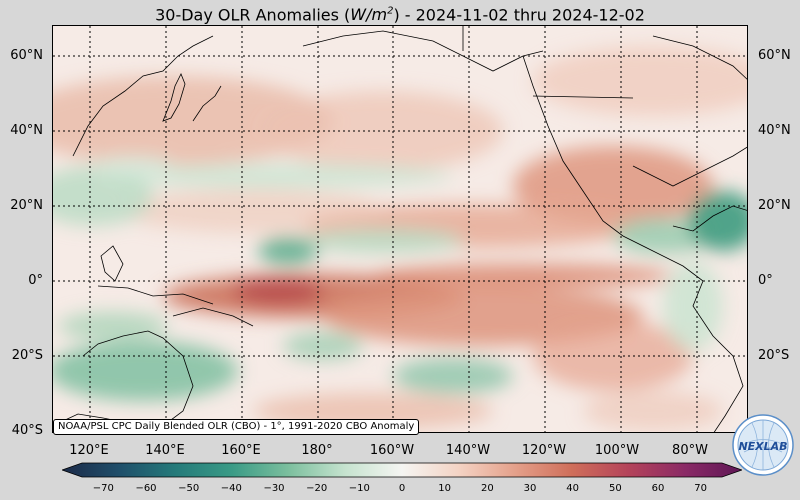 This screenshot has height=500, width=800. What do you see at coordinates (445, 488) in the screenshot?
I see `colorbar-tick-label: 10` at bounding box center [445, 488].